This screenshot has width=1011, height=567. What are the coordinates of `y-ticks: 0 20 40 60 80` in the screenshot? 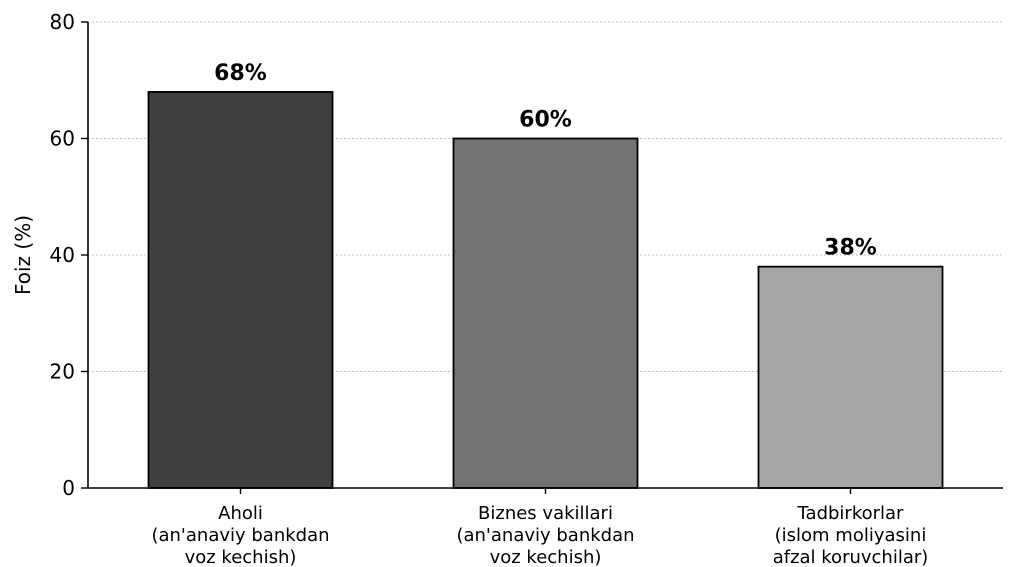 It's located at (69, 255).